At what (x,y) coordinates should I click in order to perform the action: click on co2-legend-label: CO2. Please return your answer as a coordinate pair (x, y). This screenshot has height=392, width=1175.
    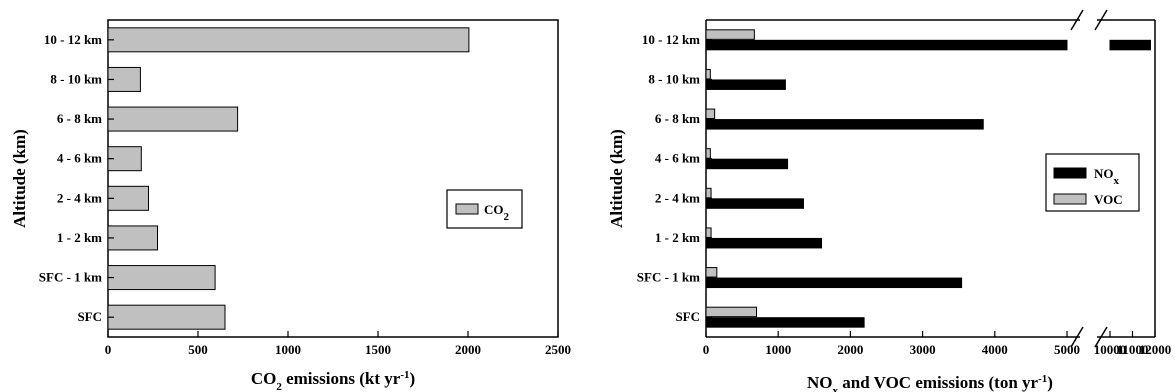
    Looking at the image, I should click on (497, 212).